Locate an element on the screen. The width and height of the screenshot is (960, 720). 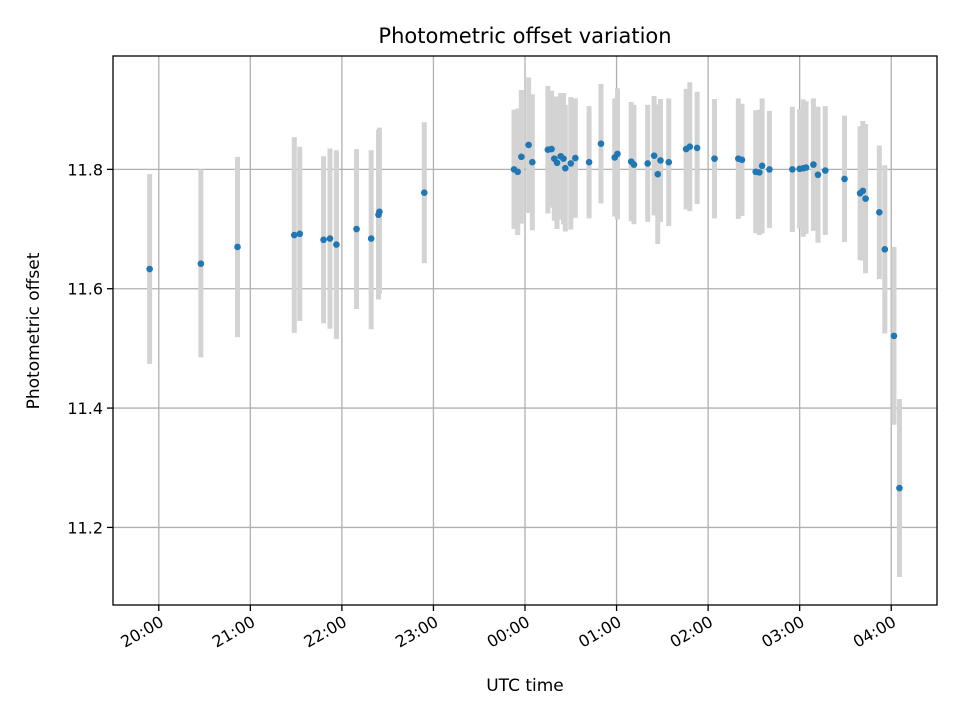
y-tick-label: 11.2 is located at coordinates (85, 527).